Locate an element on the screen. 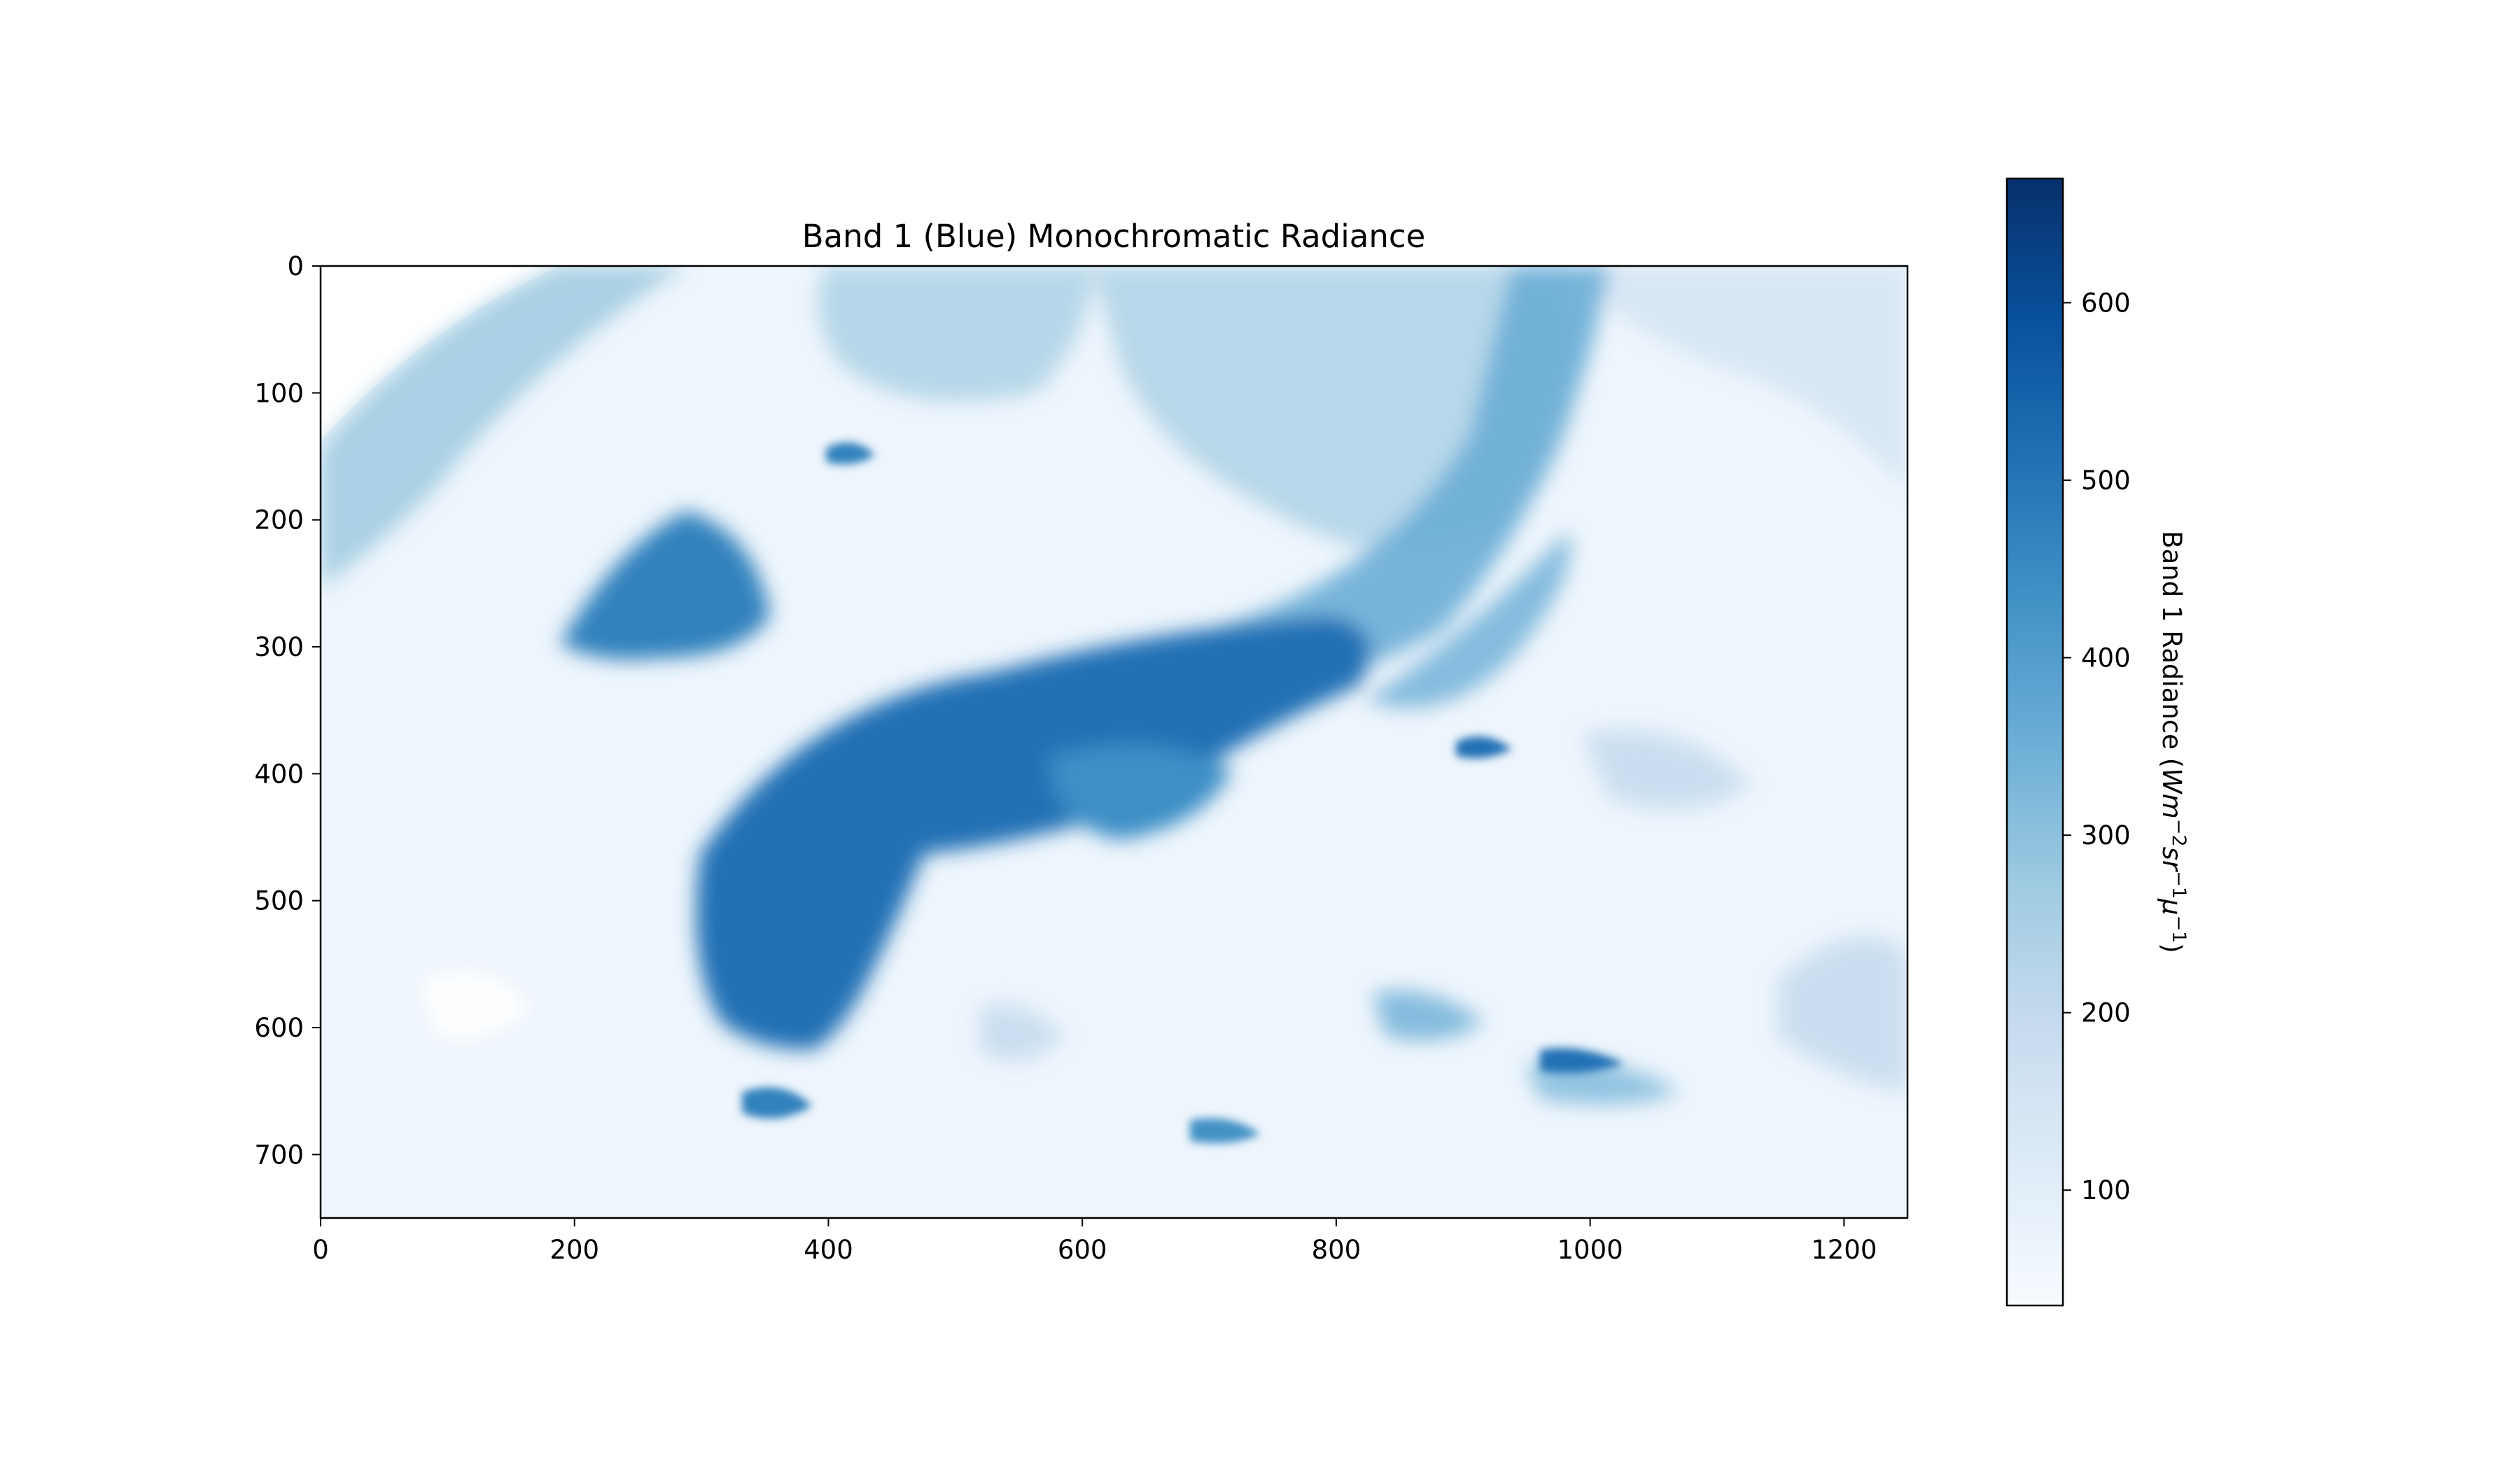 The image size is (2520, 1470). colorbar-label: Band 1 Radiance (Wm−2sr−1μ−1) is located at coordinates (2173, 742).